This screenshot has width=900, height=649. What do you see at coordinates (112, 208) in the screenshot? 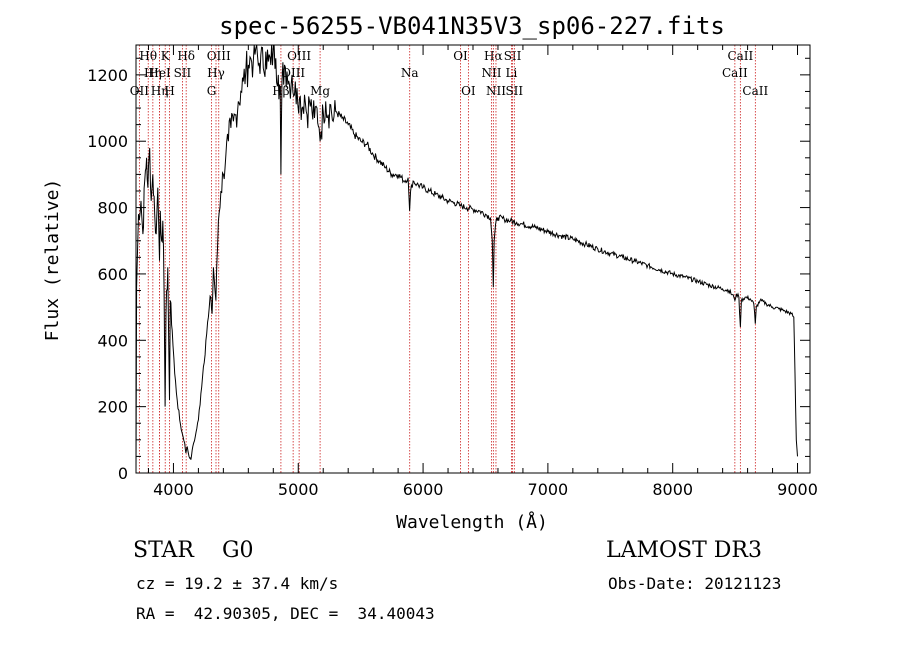
I see `y-tick-label: 800` at bounding box center [112, 208].